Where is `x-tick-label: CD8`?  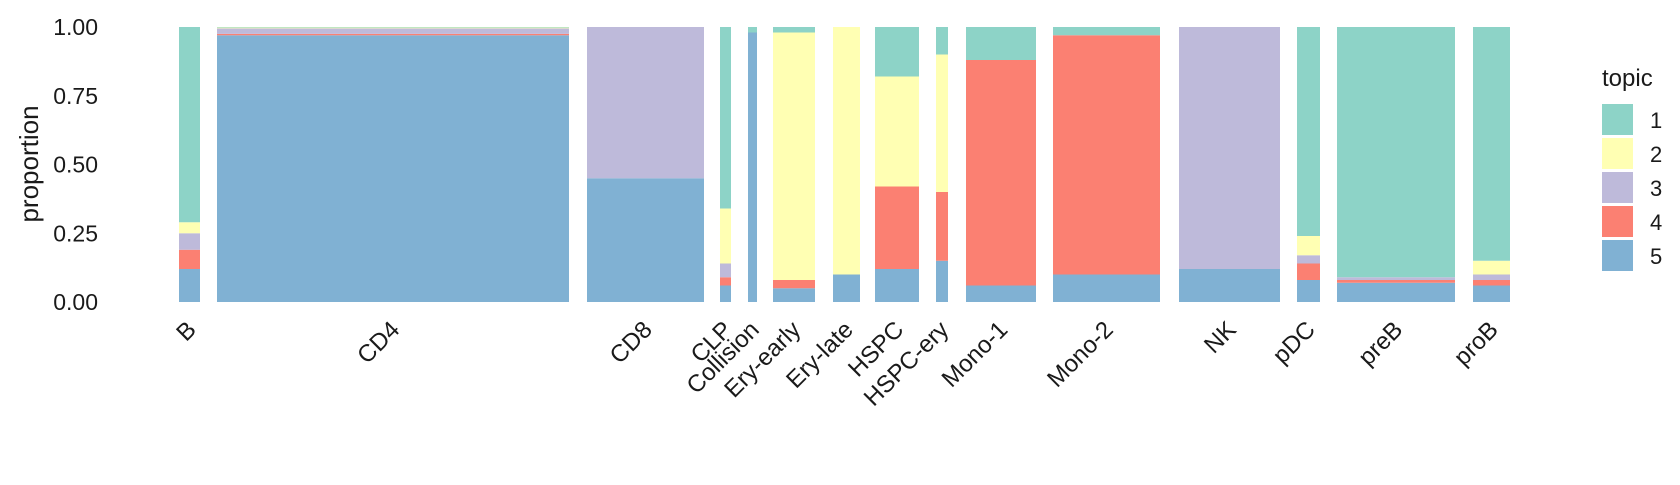
x-tick-label: CD8 is located at coordinates (631, 342).